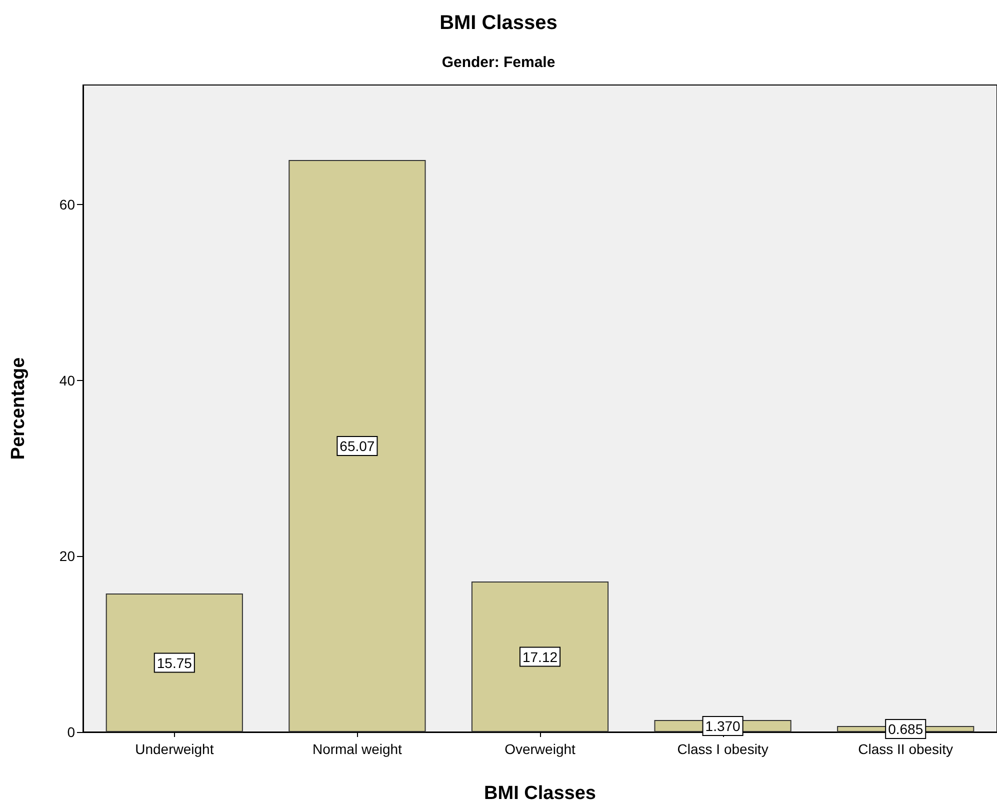 This screenshot has width=997, height=808. I want to click on chart-subtitle: Gender: Female, so click(499, 62).